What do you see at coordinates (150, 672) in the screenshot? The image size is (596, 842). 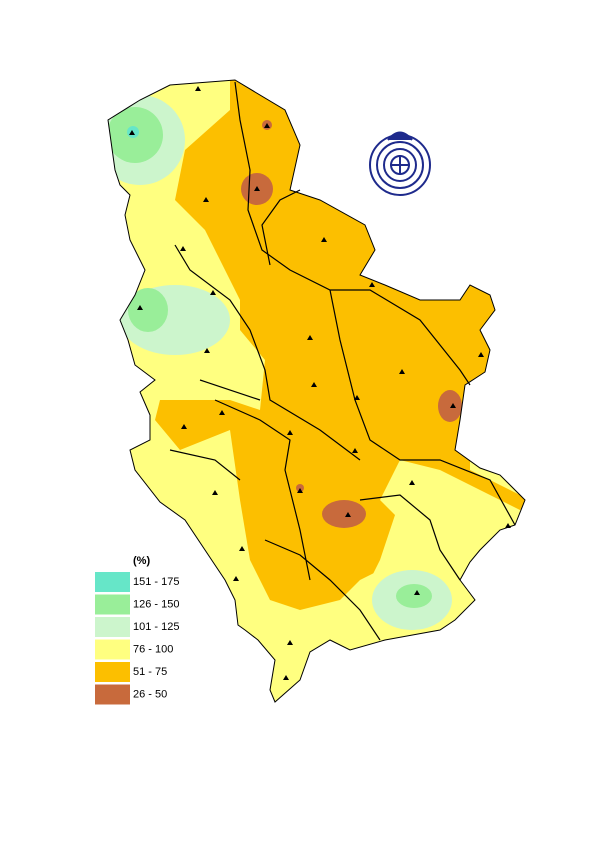 I see `legend-label: 51 - 75` at bounding box center [150, 672].